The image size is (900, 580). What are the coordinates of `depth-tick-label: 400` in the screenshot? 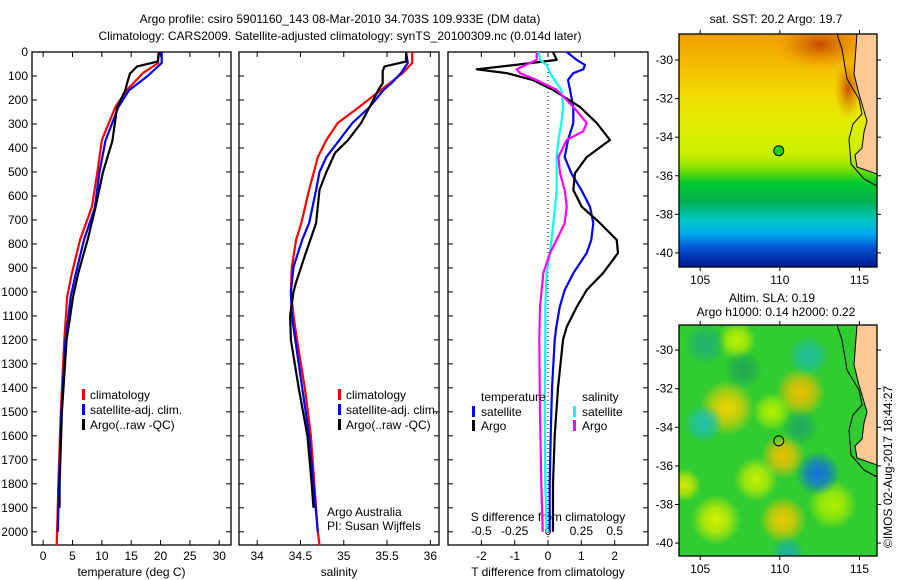 It's located at (18, 148).